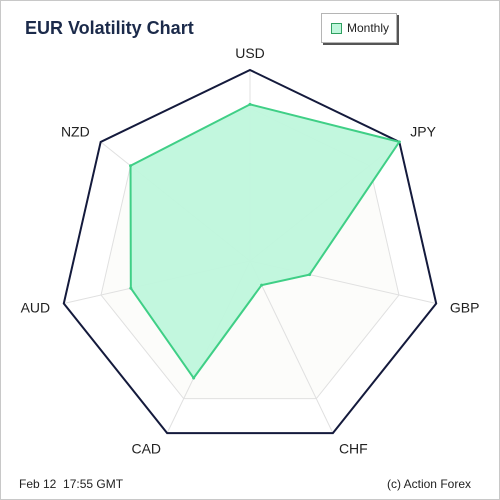  What do you see at coordinates (399, 142) in the screenshot?
I see `data-point-jpy` at bounding box center [399, 142].